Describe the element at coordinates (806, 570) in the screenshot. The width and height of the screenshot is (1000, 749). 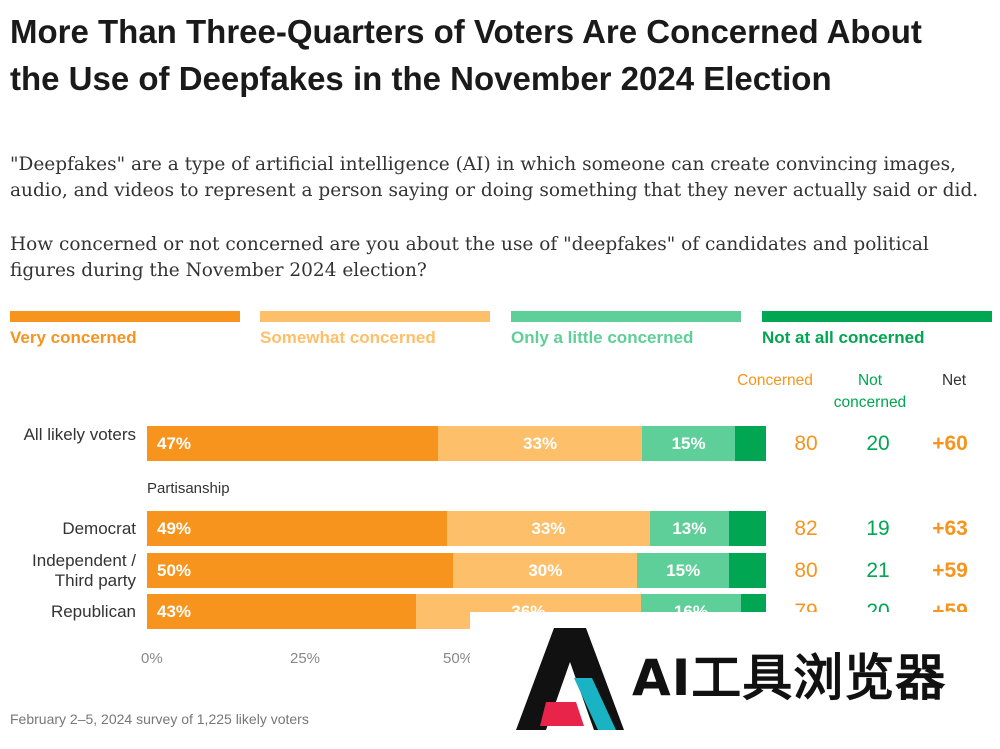
I see `concerned-value-independent: 80` at that location.